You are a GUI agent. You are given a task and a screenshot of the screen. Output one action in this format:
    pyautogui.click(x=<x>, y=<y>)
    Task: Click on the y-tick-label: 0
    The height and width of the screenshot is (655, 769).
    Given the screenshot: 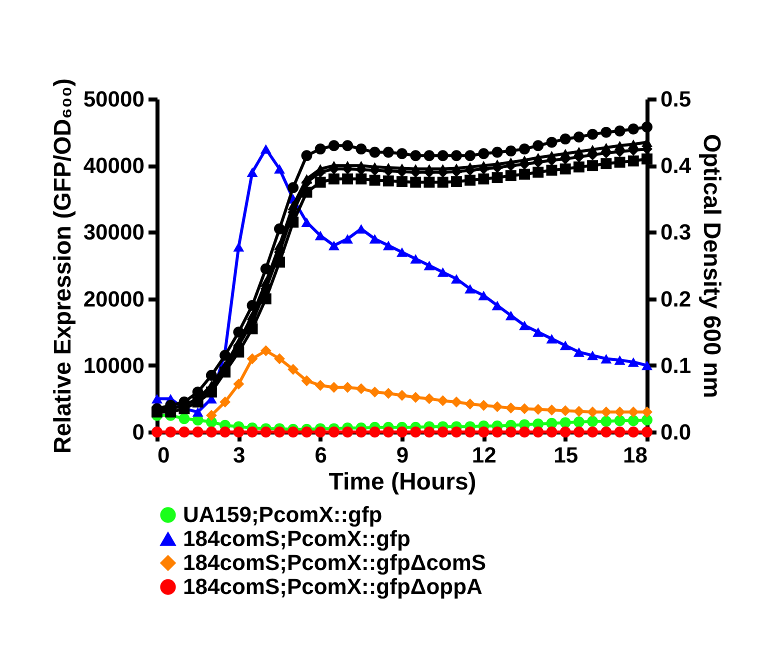 What is the action you would take?
    pyautogui.click(x=138, y=432)
    